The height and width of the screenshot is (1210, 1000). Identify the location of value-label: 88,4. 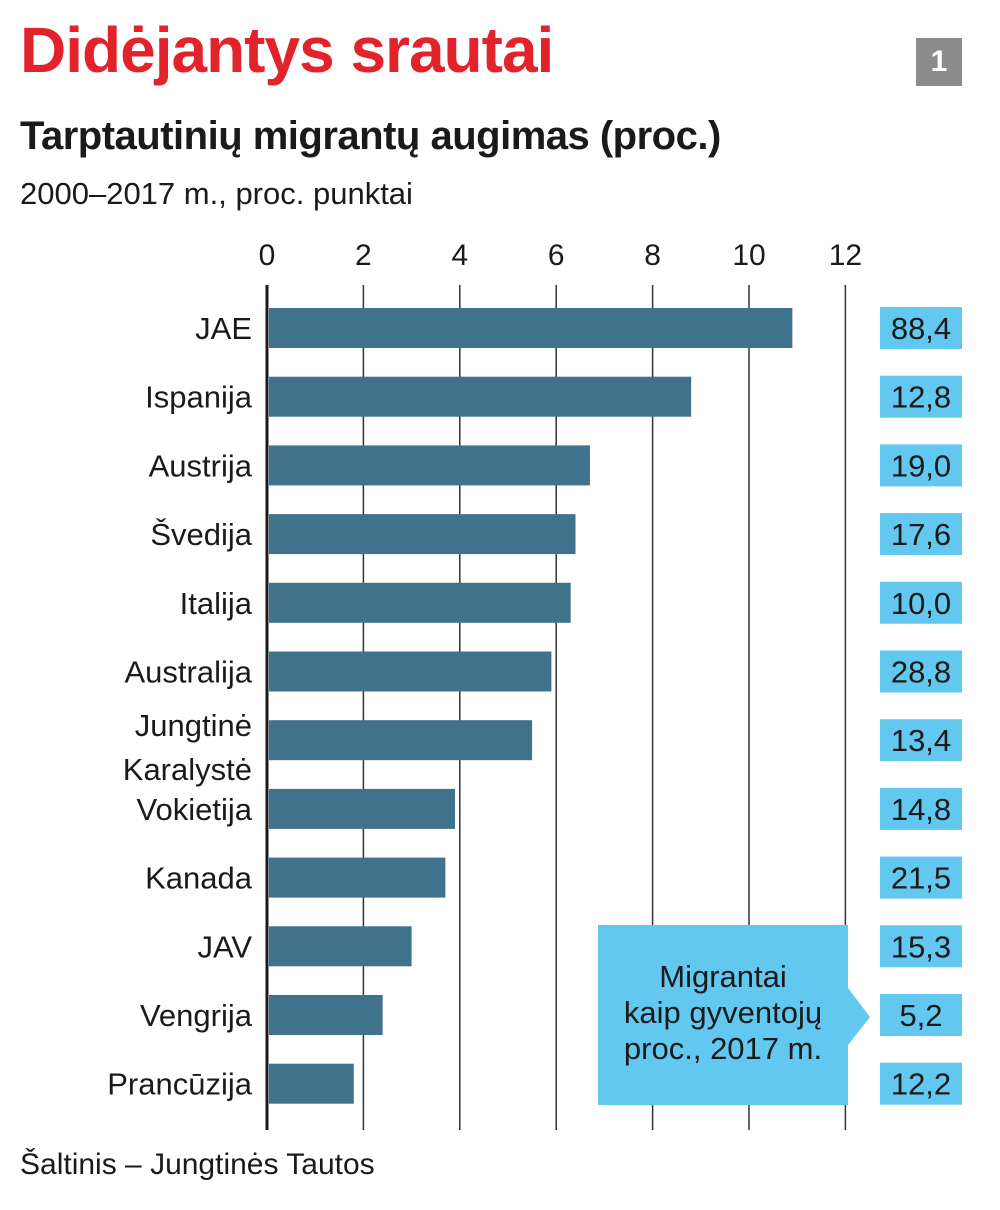
(921, 328).